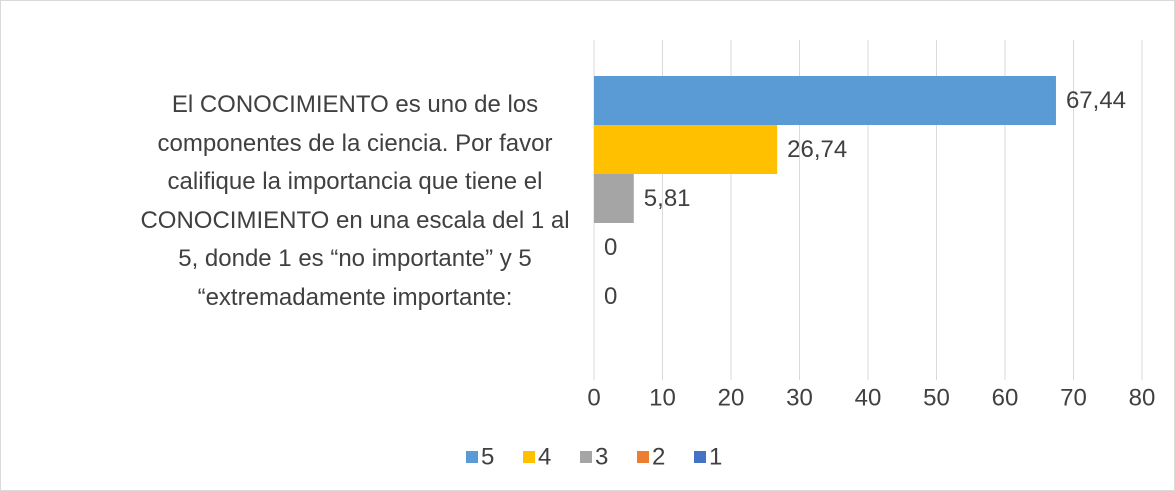 This screenshot has width=1175, height=491. Describe the element at coordinates (1073, 397) in the screenshot. I see `x-tick-label: 70` at that location.